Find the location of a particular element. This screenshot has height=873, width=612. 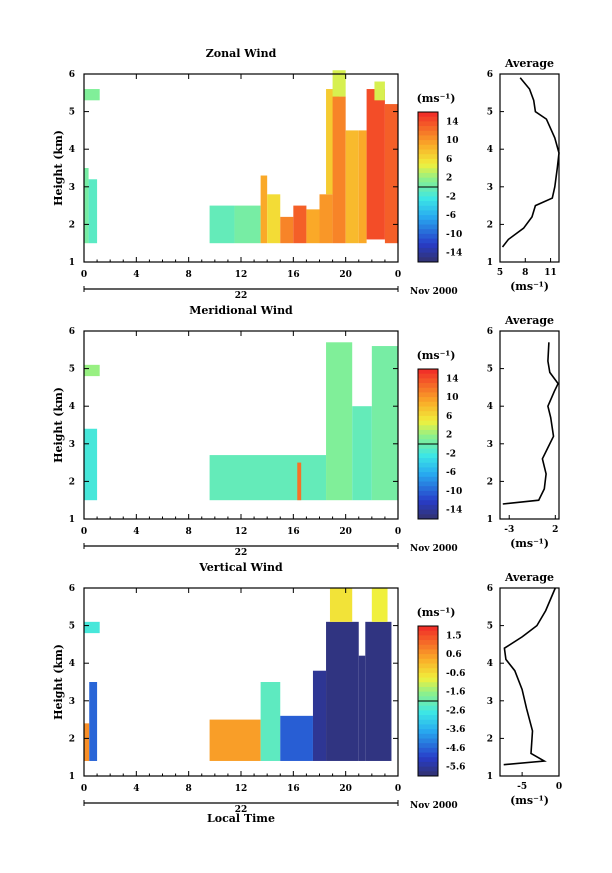

colorbar-tick-label: -2 is located at coordinates (451, 197).